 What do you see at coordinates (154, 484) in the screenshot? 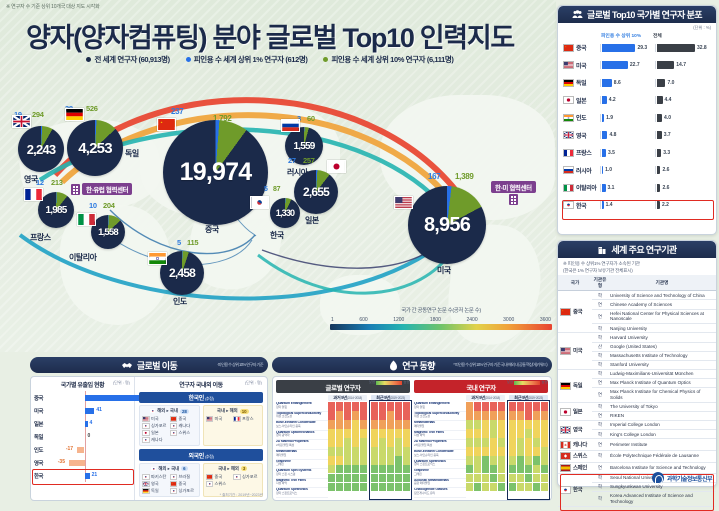
I see `movement-country: 영국` at bounding box center [154, 484].